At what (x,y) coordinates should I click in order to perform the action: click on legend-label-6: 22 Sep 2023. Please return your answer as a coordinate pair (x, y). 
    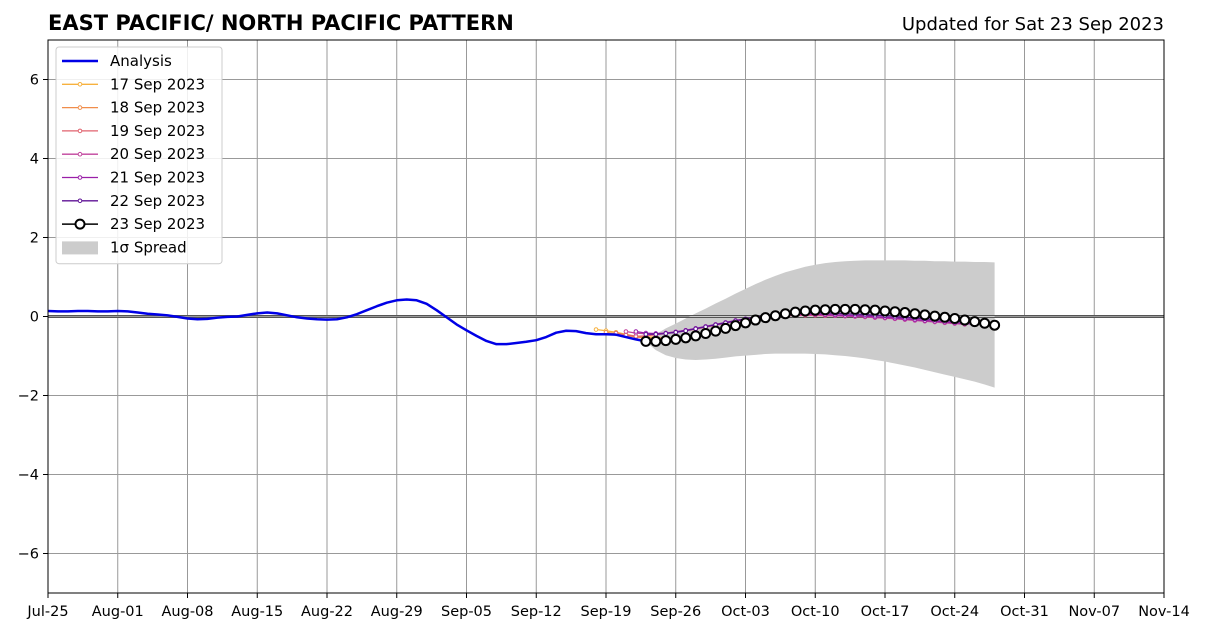
    Looking at the image, I should click on (157, 201).